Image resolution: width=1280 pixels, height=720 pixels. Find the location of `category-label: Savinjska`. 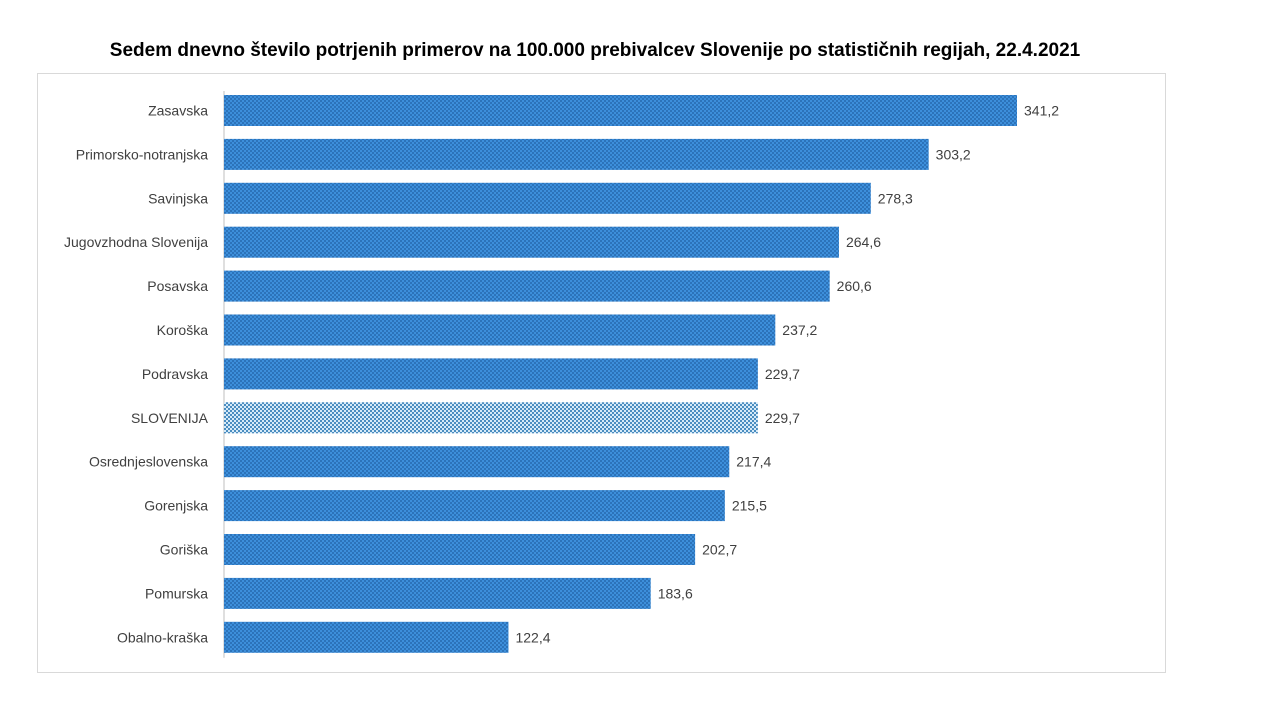

category-label: Savinjska is located at coordinates (178, 198).